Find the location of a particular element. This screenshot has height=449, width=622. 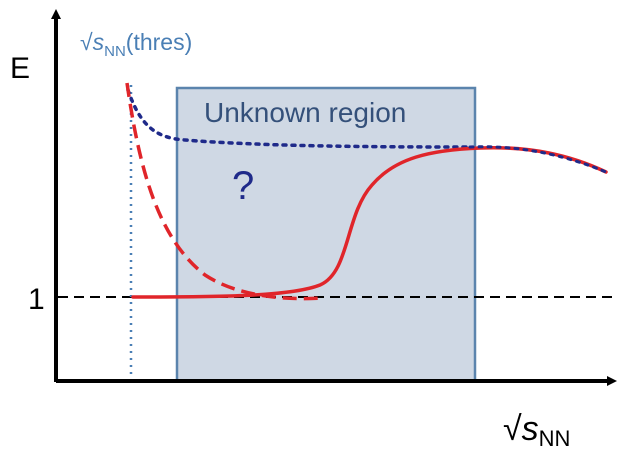

question-mark: ? is located at coordinates (243, 186).